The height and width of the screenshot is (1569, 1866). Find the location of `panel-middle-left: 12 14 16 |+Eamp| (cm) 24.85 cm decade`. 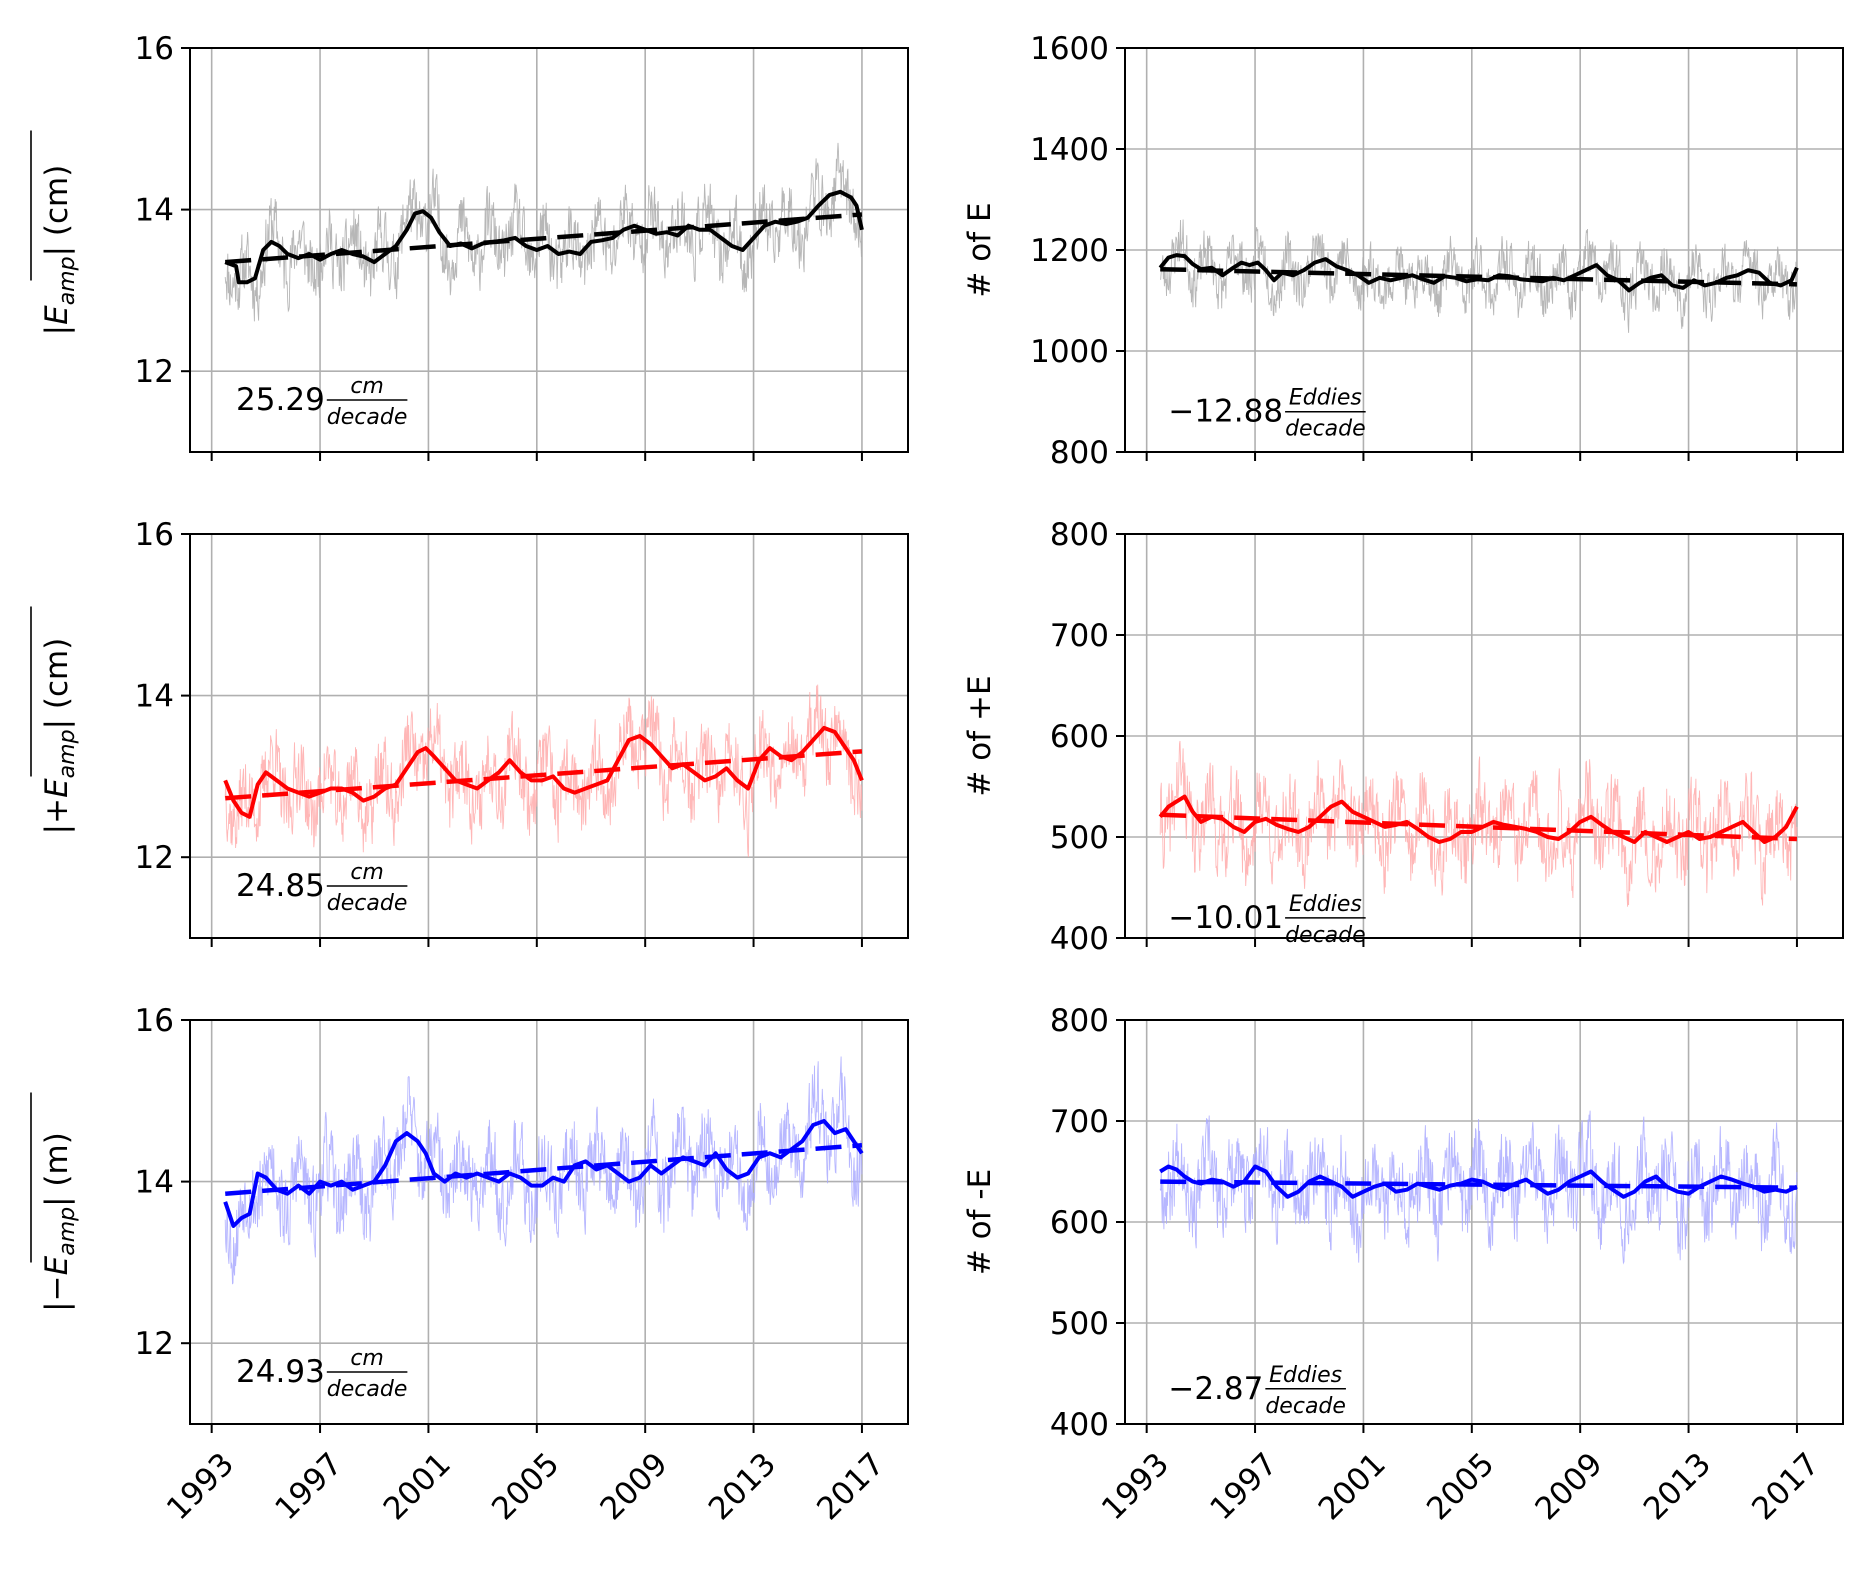

panel-middle-left: 12 14 16 |+Eamp| (cm) 24.85 cm decade is located at coordinates (469, 732).